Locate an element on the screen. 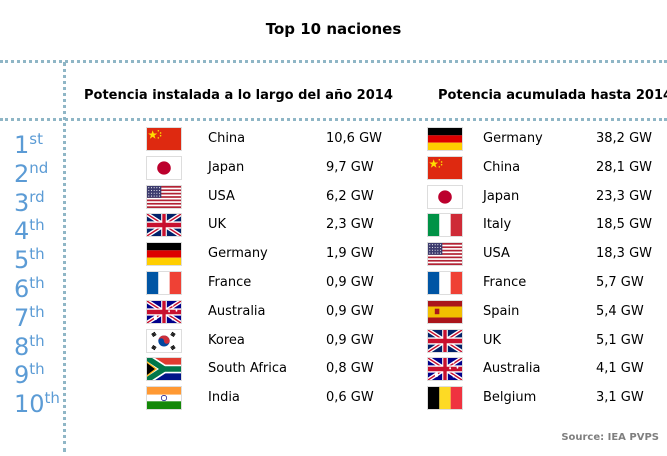 The height and width of the screenshot is (456, 667). rank-label: 6th is located at coordinates (29, 286).